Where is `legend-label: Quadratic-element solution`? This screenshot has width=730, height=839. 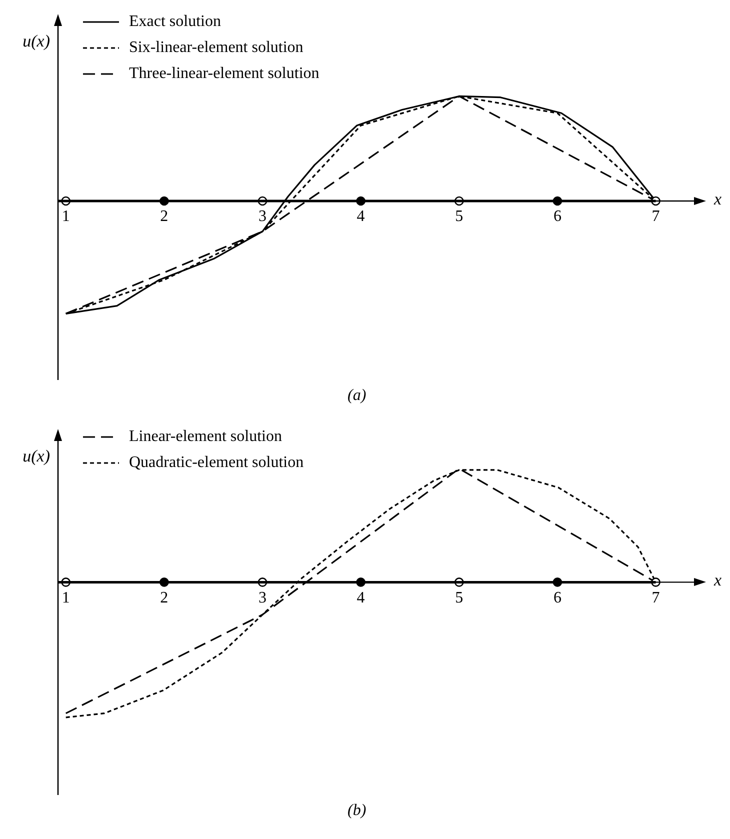
legend-label: Quadratic-element solution is located at coordinates (216, 463).